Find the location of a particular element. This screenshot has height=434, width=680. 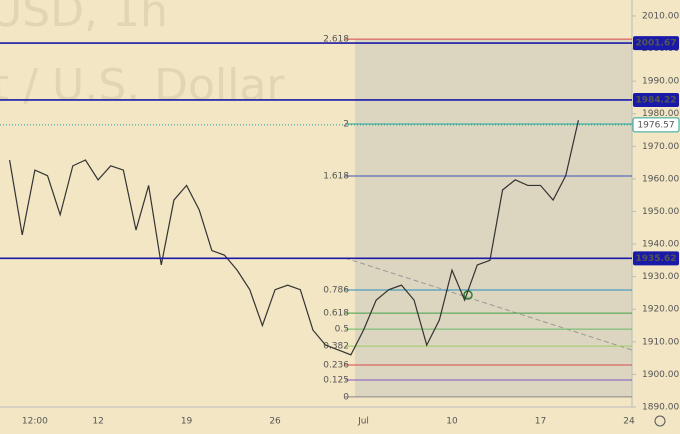

x-tick-label: 10 is located at coordinates (452, 422).